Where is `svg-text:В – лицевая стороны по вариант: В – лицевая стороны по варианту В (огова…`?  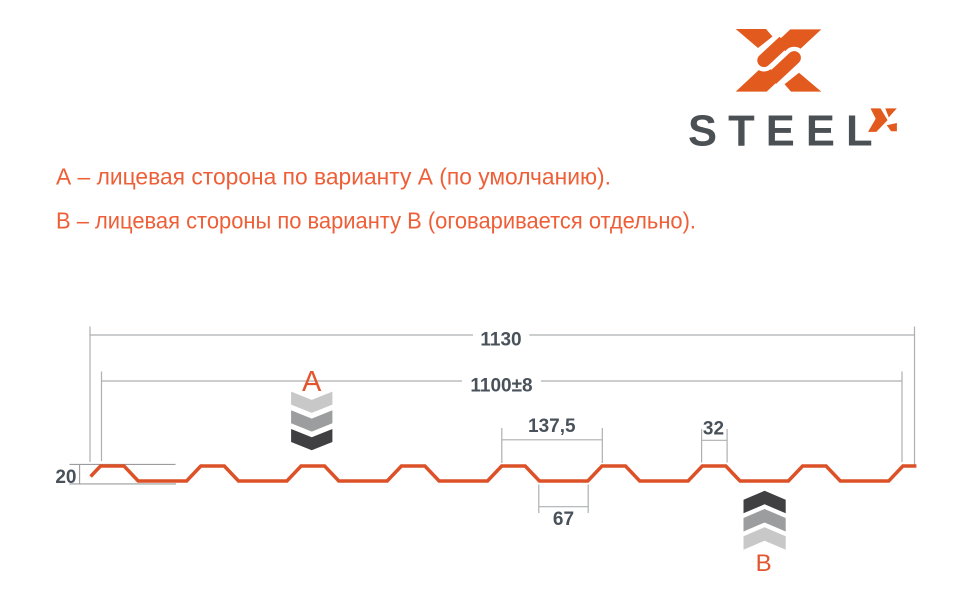
svg-text:В – лицевая стороны по вариант: В – лицевая стороны по варианту В (огова… is located at coordinates (376, 221).